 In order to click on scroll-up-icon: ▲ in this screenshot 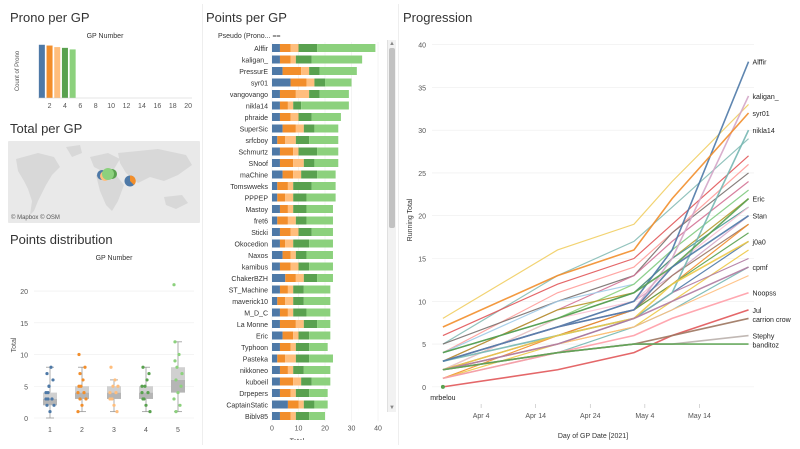, I will do `click(392, 44)`.